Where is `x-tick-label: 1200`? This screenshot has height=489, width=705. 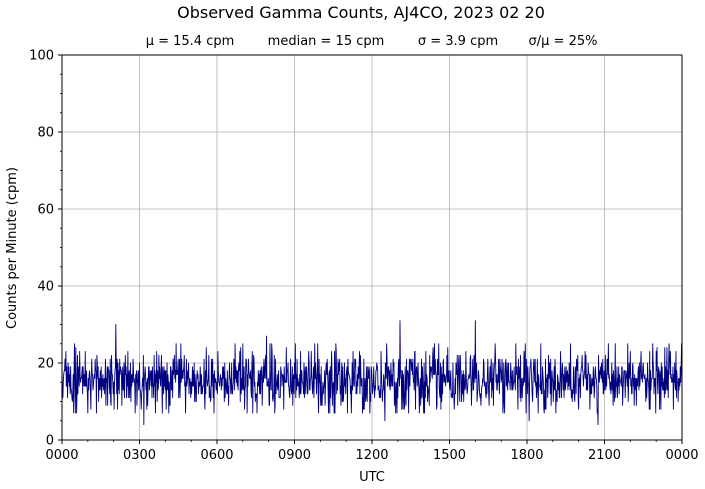 x-tick-label: 1200 is located at coordinates (371, 455).